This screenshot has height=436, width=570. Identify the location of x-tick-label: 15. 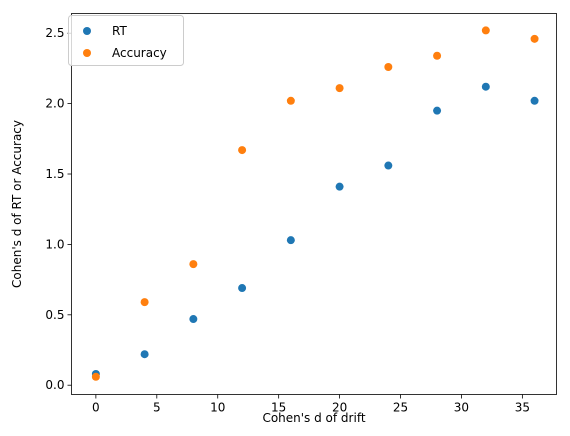
(278, 408).